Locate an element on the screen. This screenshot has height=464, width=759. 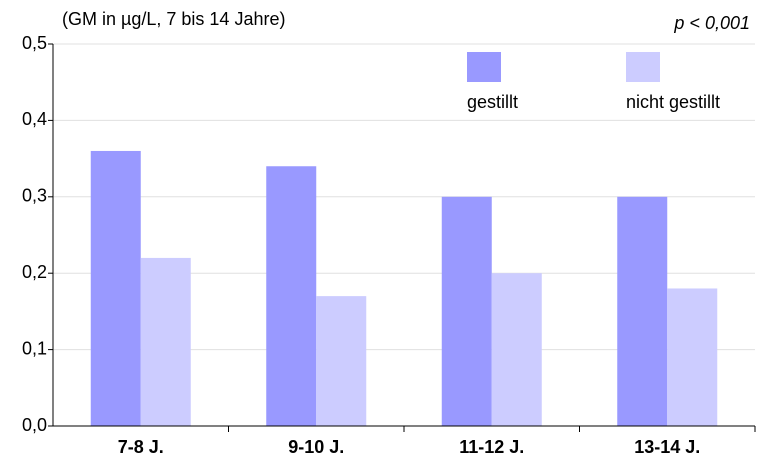
x-tick-label: 7-8 J. is located at coordinates (141, 447).